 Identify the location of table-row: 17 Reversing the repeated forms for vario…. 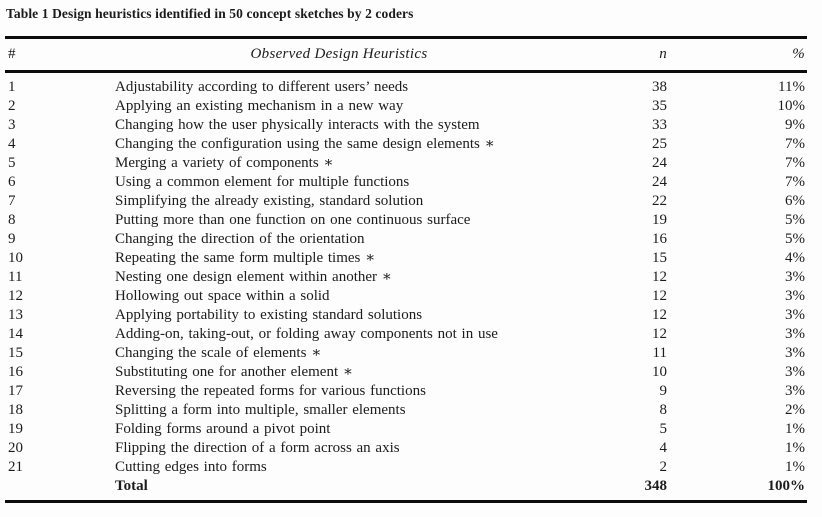
(406, 391).